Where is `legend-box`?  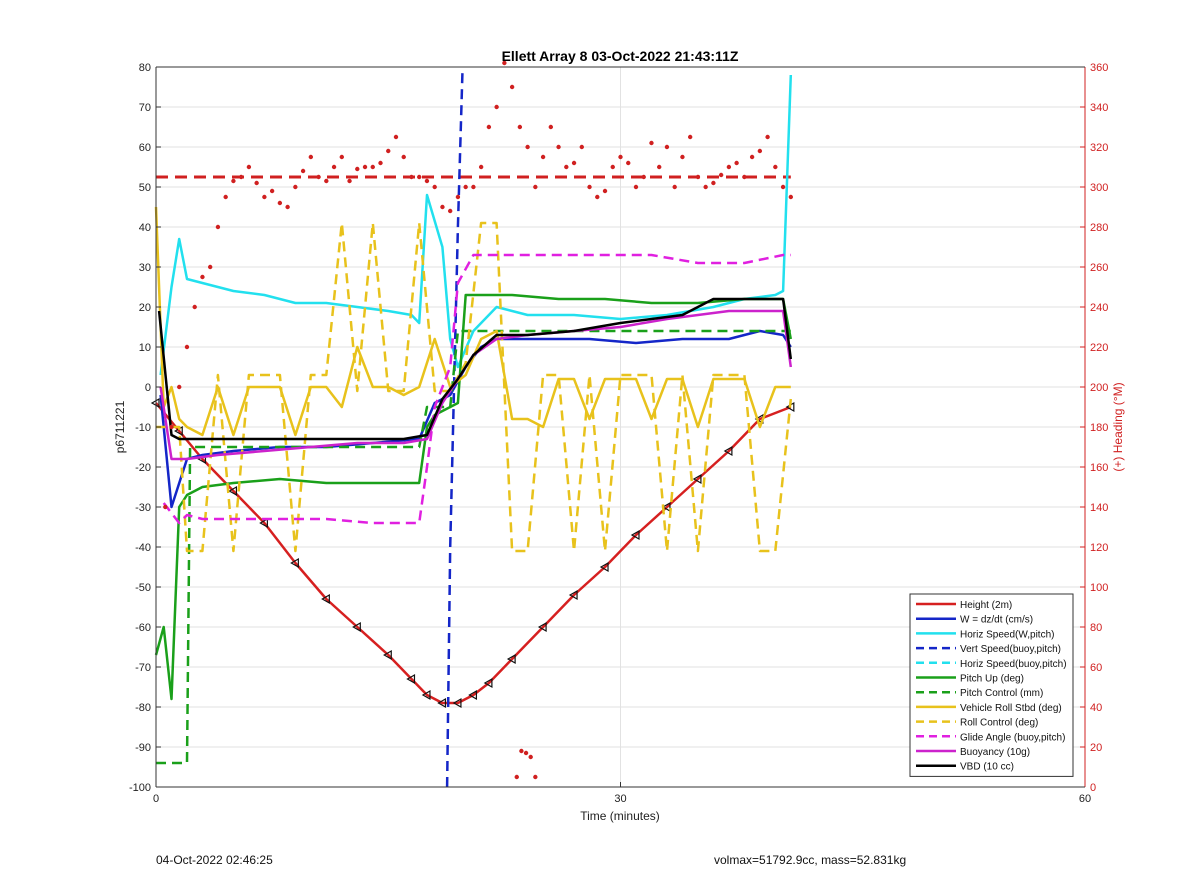
legend-box is located at coordinates (991, 685).